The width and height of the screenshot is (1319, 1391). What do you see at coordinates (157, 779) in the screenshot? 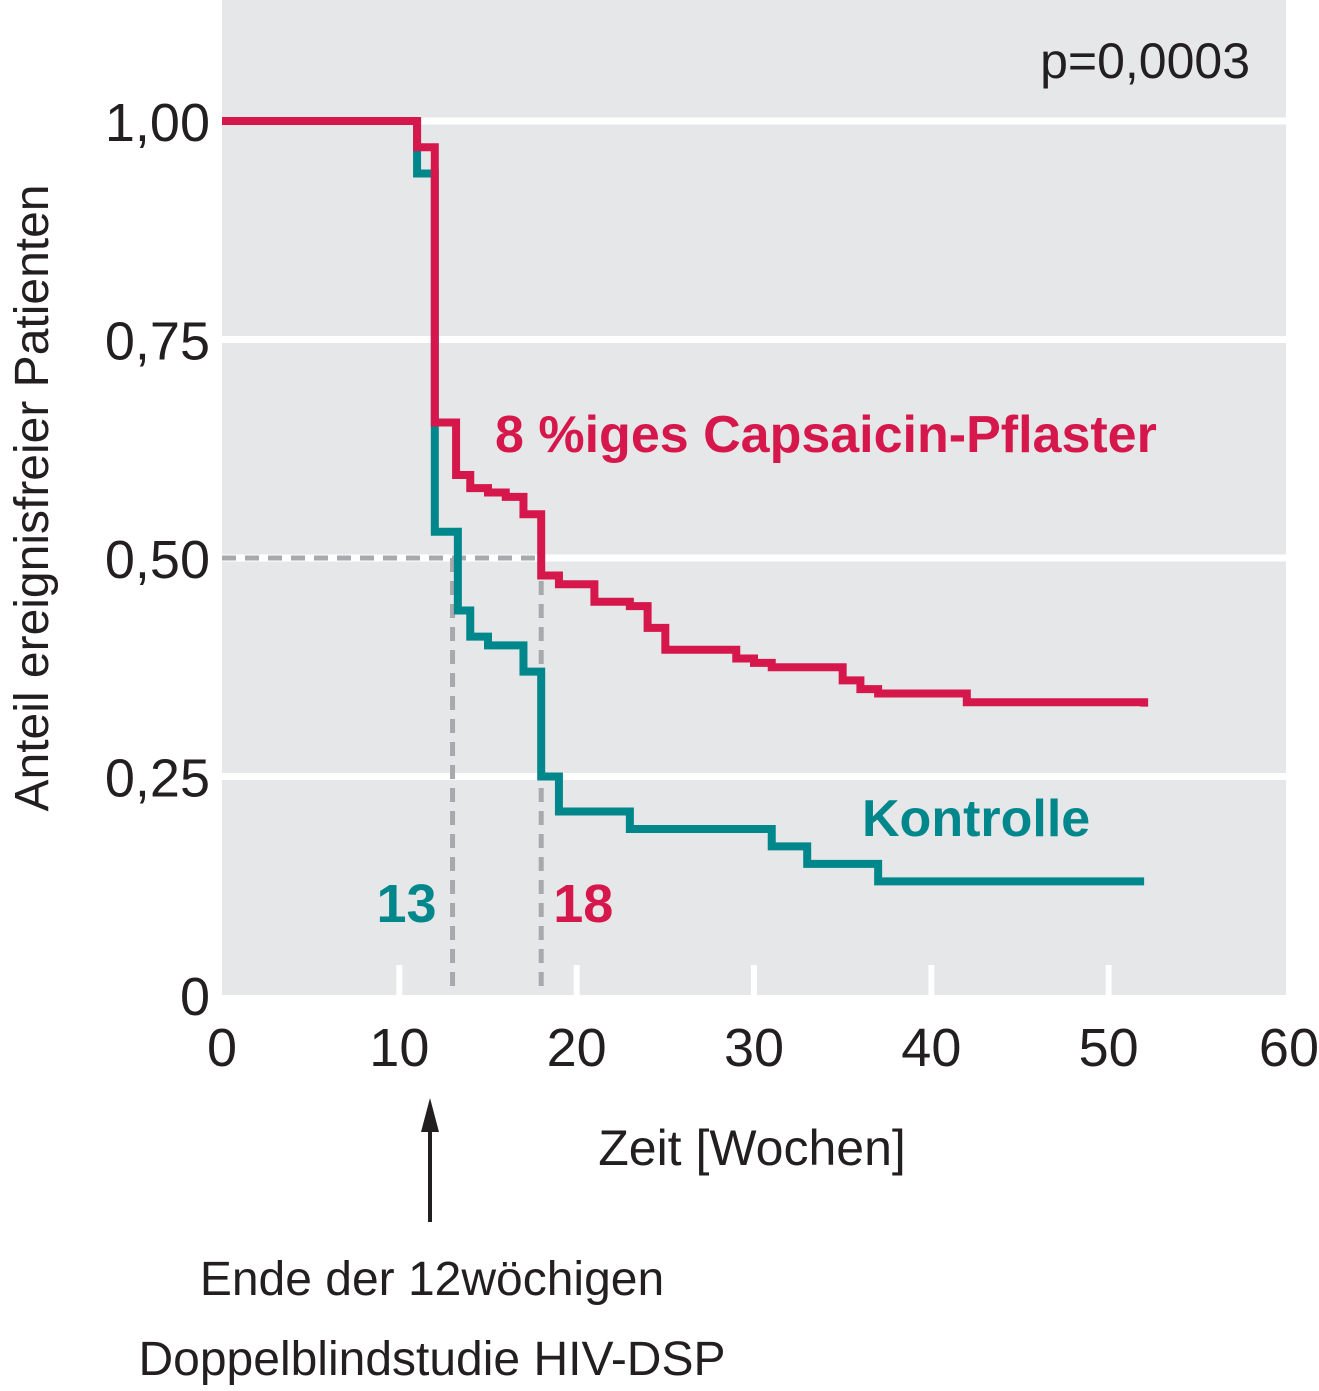
I see `y-tick-label-0,25: 0,25` at bounding box center [157, 779].